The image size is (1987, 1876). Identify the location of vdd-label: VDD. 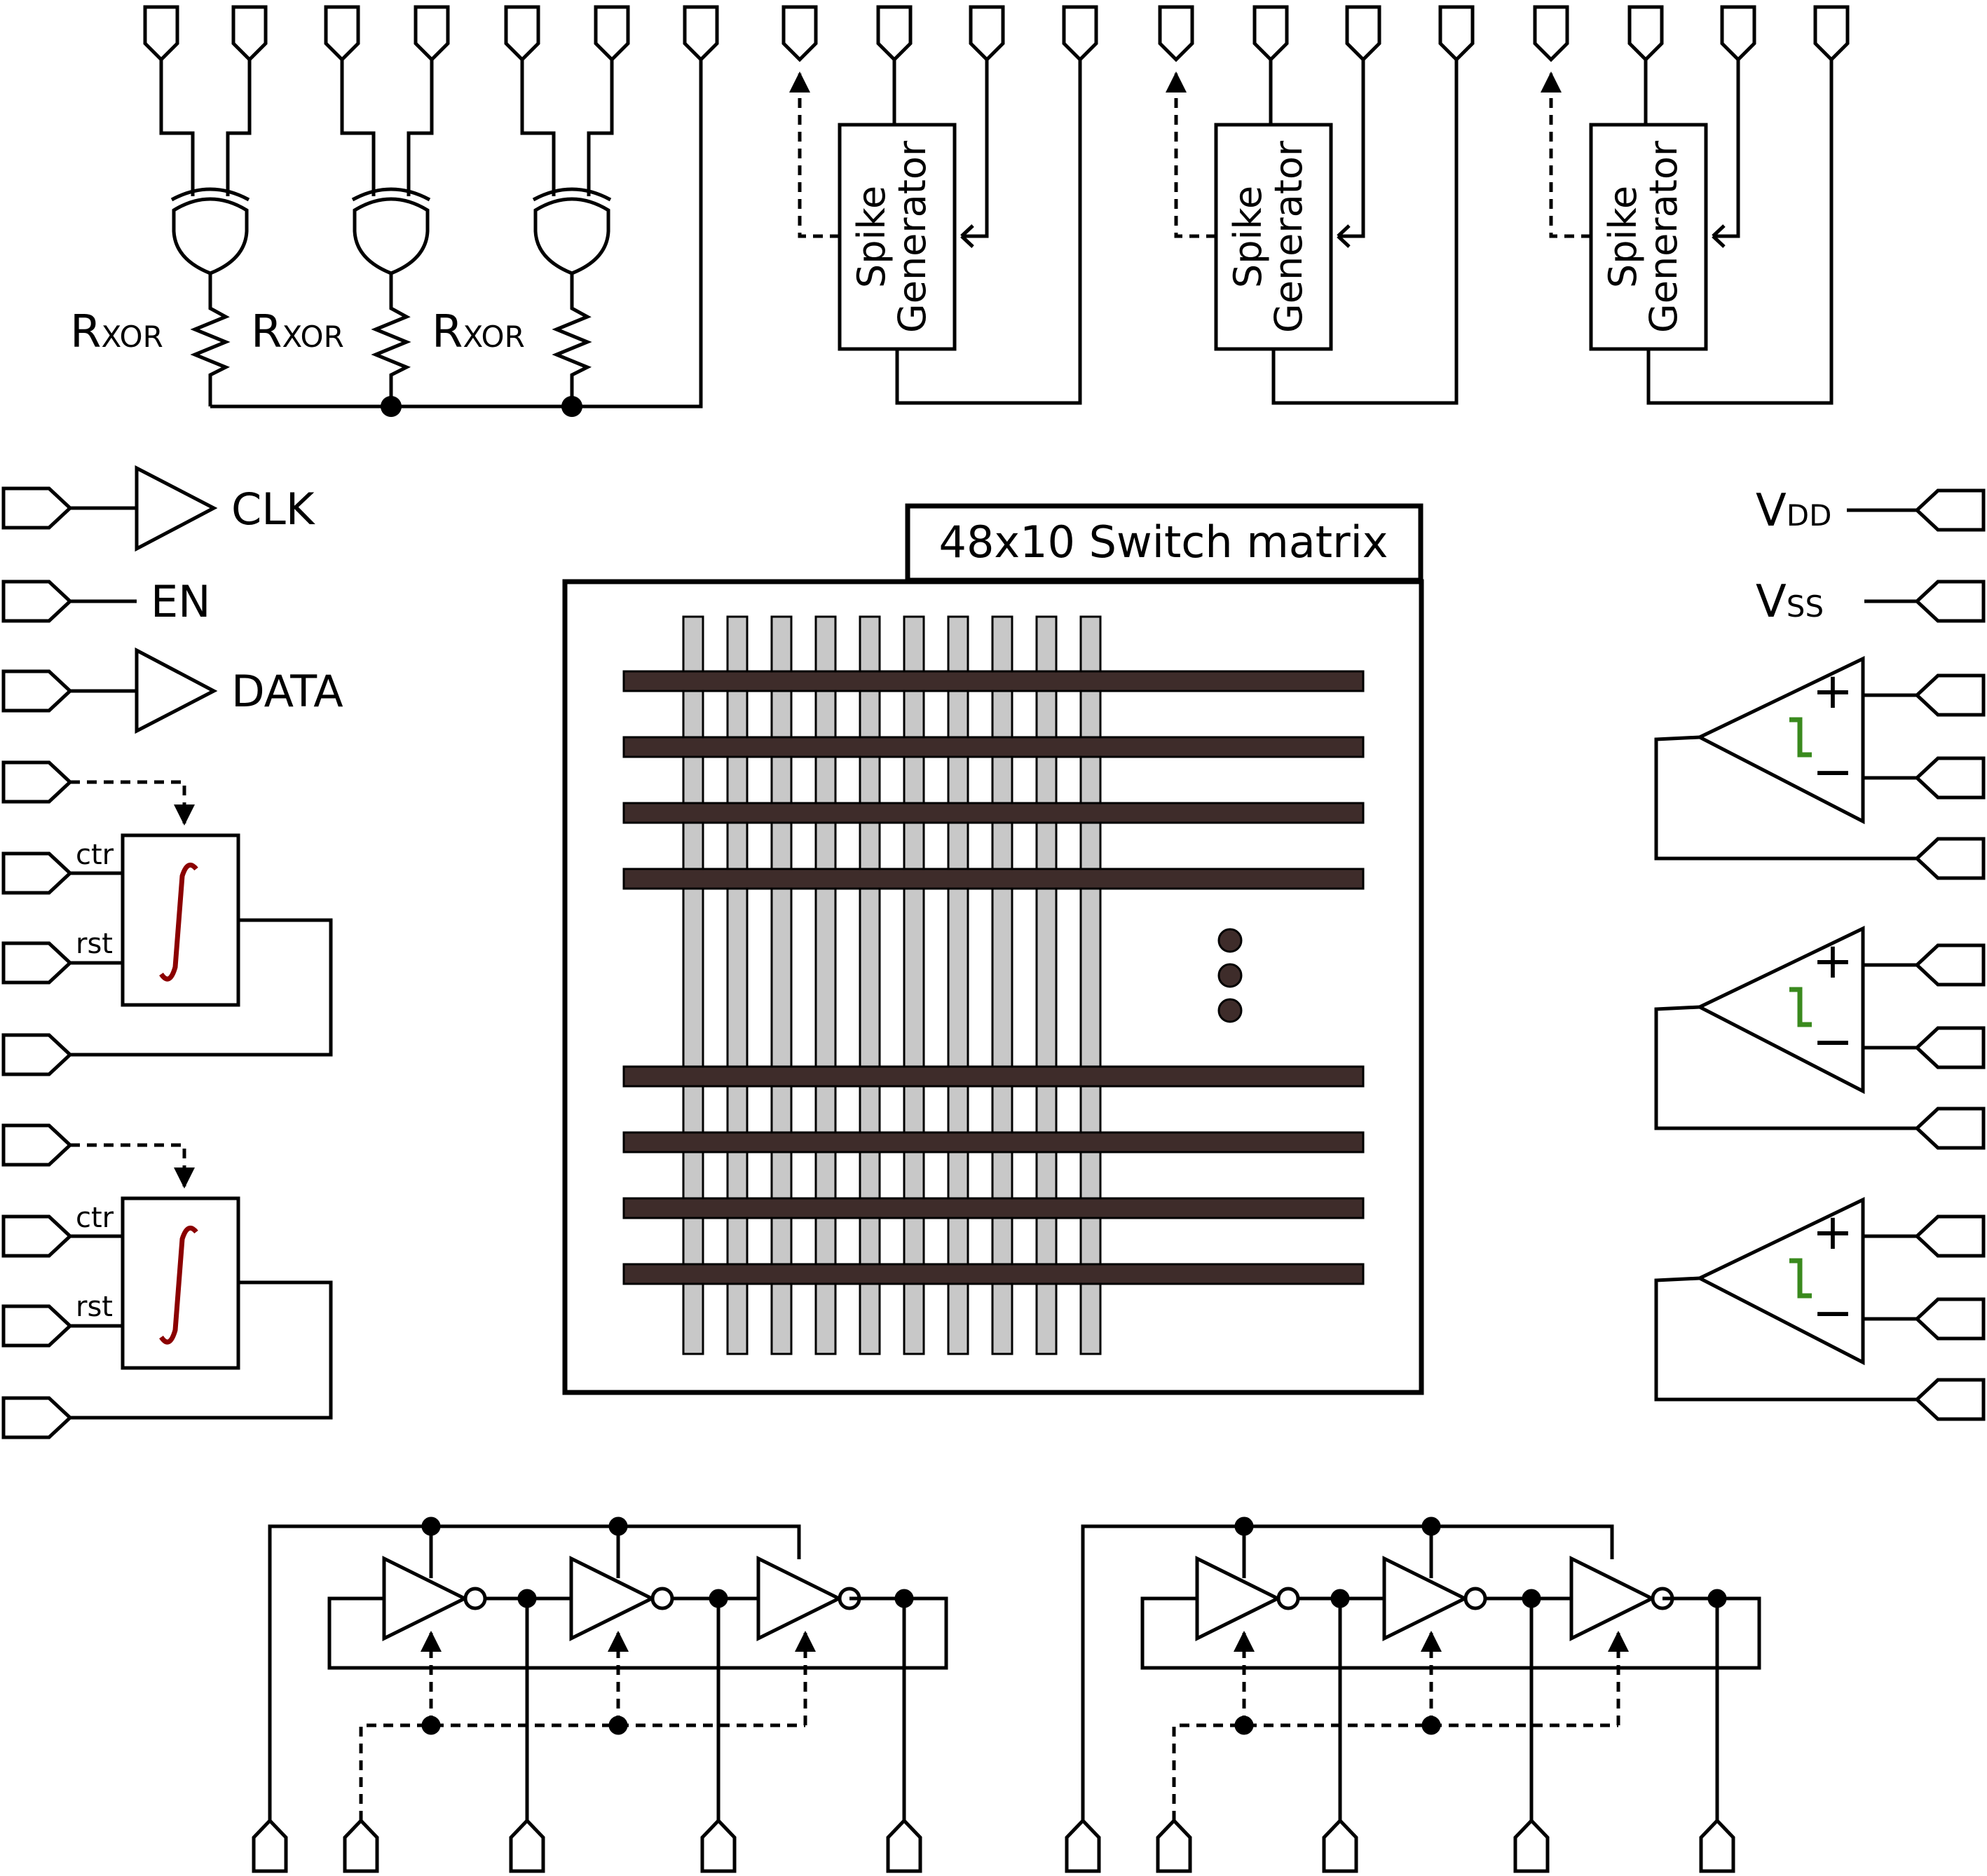
(1794, 511).